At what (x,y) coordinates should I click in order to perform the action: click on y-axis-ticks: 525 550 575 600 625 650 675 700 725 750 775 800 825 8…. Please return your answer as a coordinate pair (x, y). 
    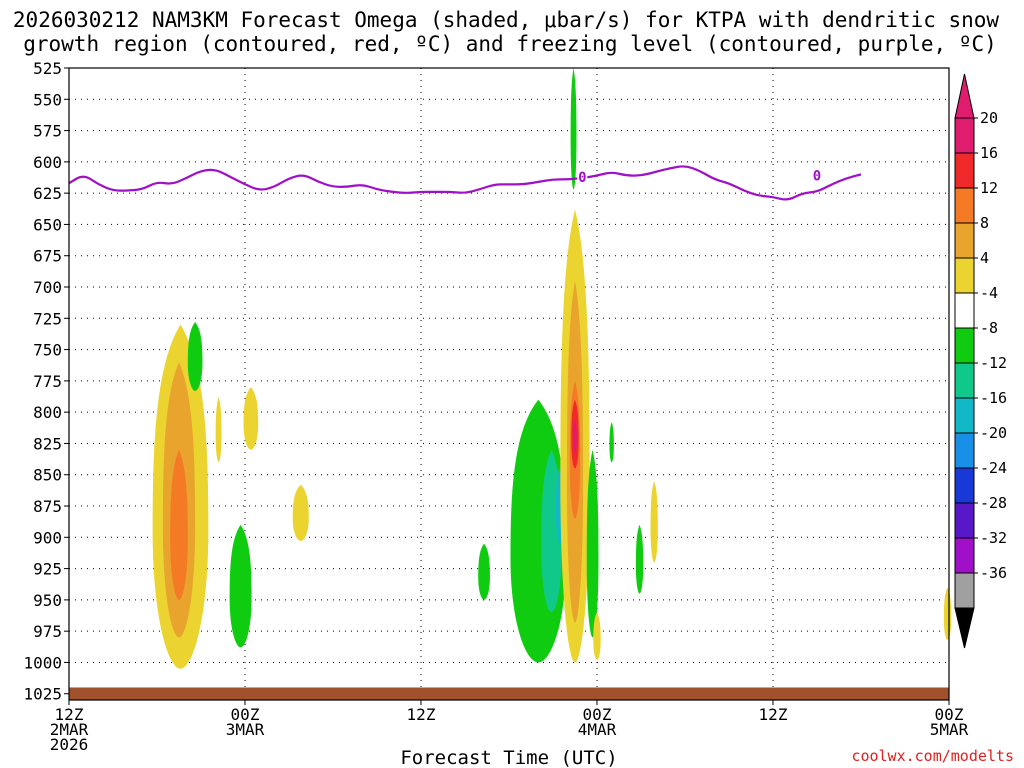
    Looking at the image, I should click on (46, 381).